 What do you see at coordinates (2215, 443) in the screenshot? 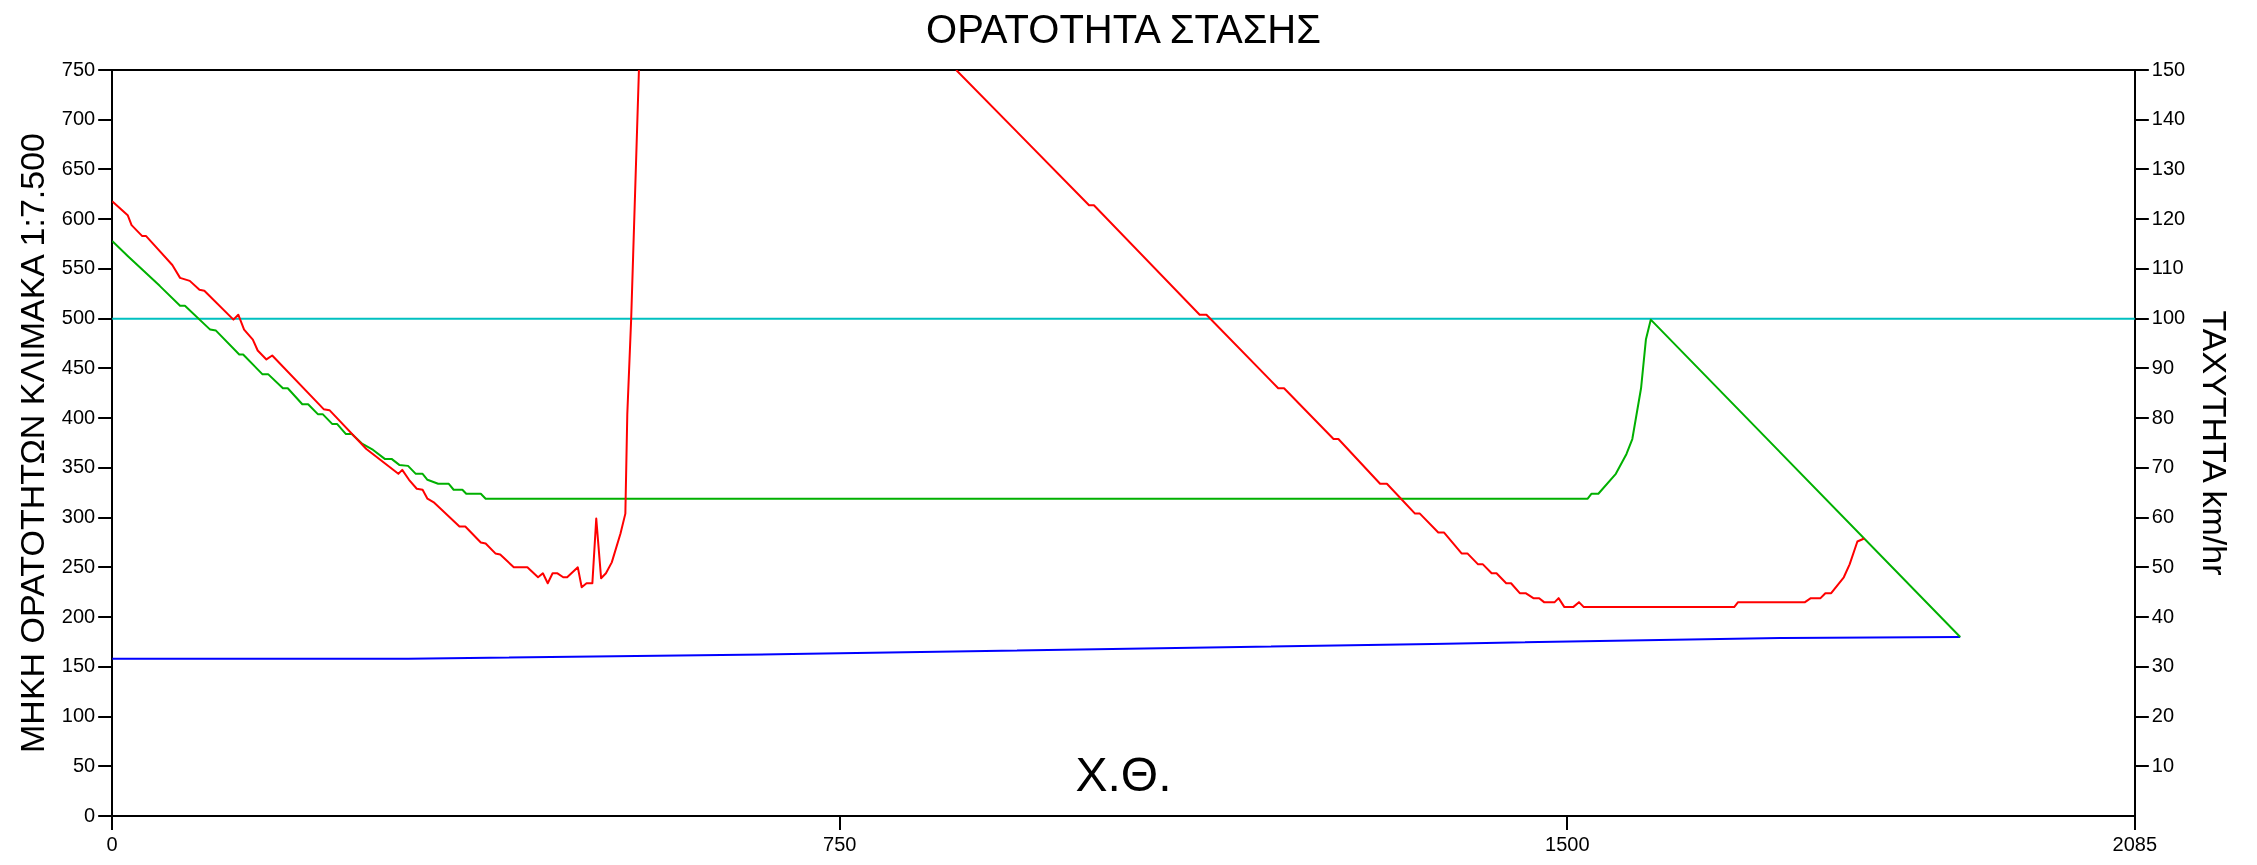
I see `y2-axis-title: ΤΑΧΥΤΗΤΑ km/hr` at bounding box center [2215, 443].